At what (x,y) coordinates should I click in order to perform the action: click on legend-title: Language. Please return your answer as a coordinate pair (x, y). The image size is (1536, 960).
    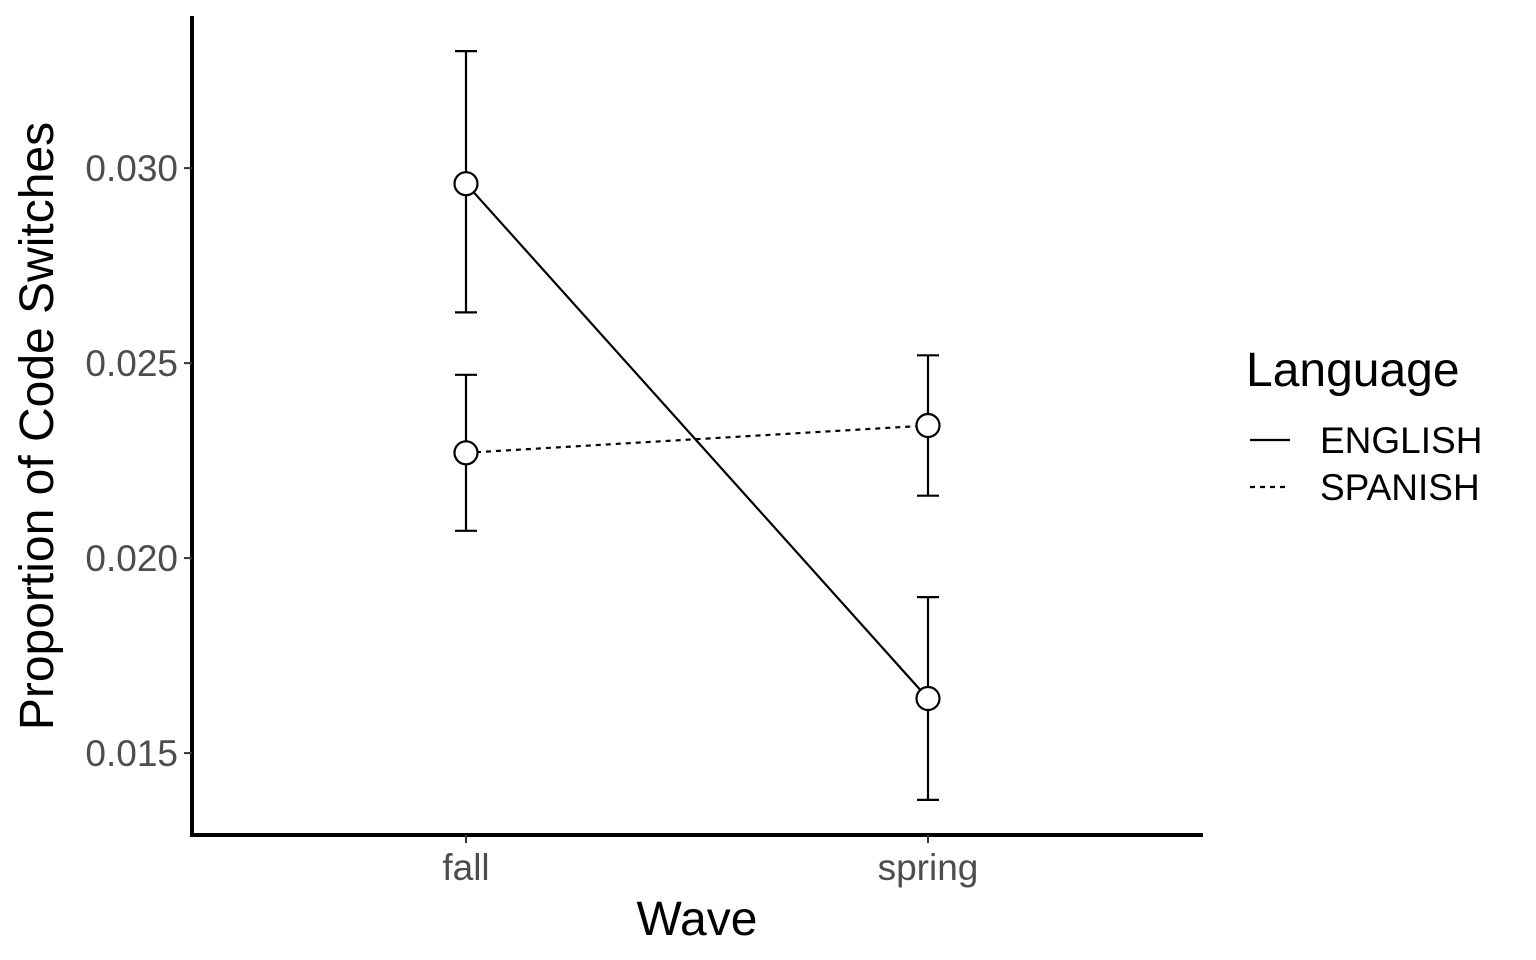
    Looking at the image, I should click on (1353, 370).